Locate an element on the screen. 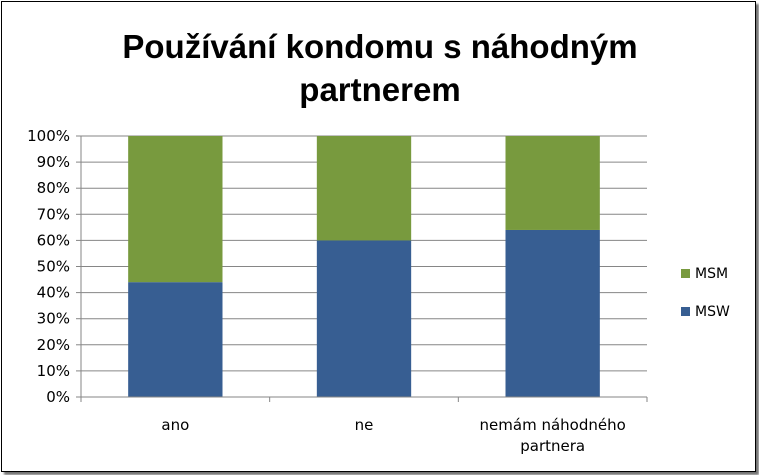 The height and width of the screenshot is (475, 759). legend-label-msw: MSW is located at coordinates (712, 312).